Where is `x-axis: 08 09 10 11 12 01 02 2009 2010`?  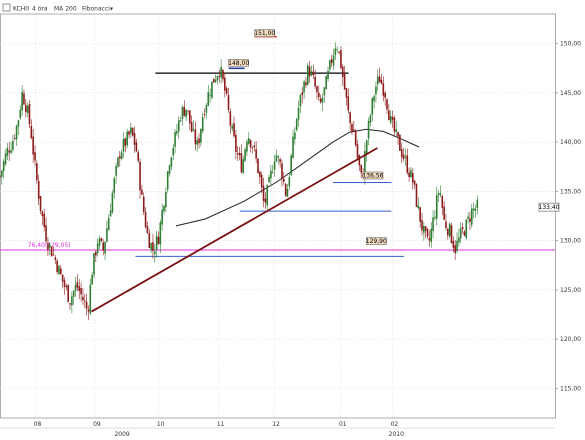 x-axis: 08 09 10 11 12 01 02 2009 2010 is located at coordinates (277, 429).